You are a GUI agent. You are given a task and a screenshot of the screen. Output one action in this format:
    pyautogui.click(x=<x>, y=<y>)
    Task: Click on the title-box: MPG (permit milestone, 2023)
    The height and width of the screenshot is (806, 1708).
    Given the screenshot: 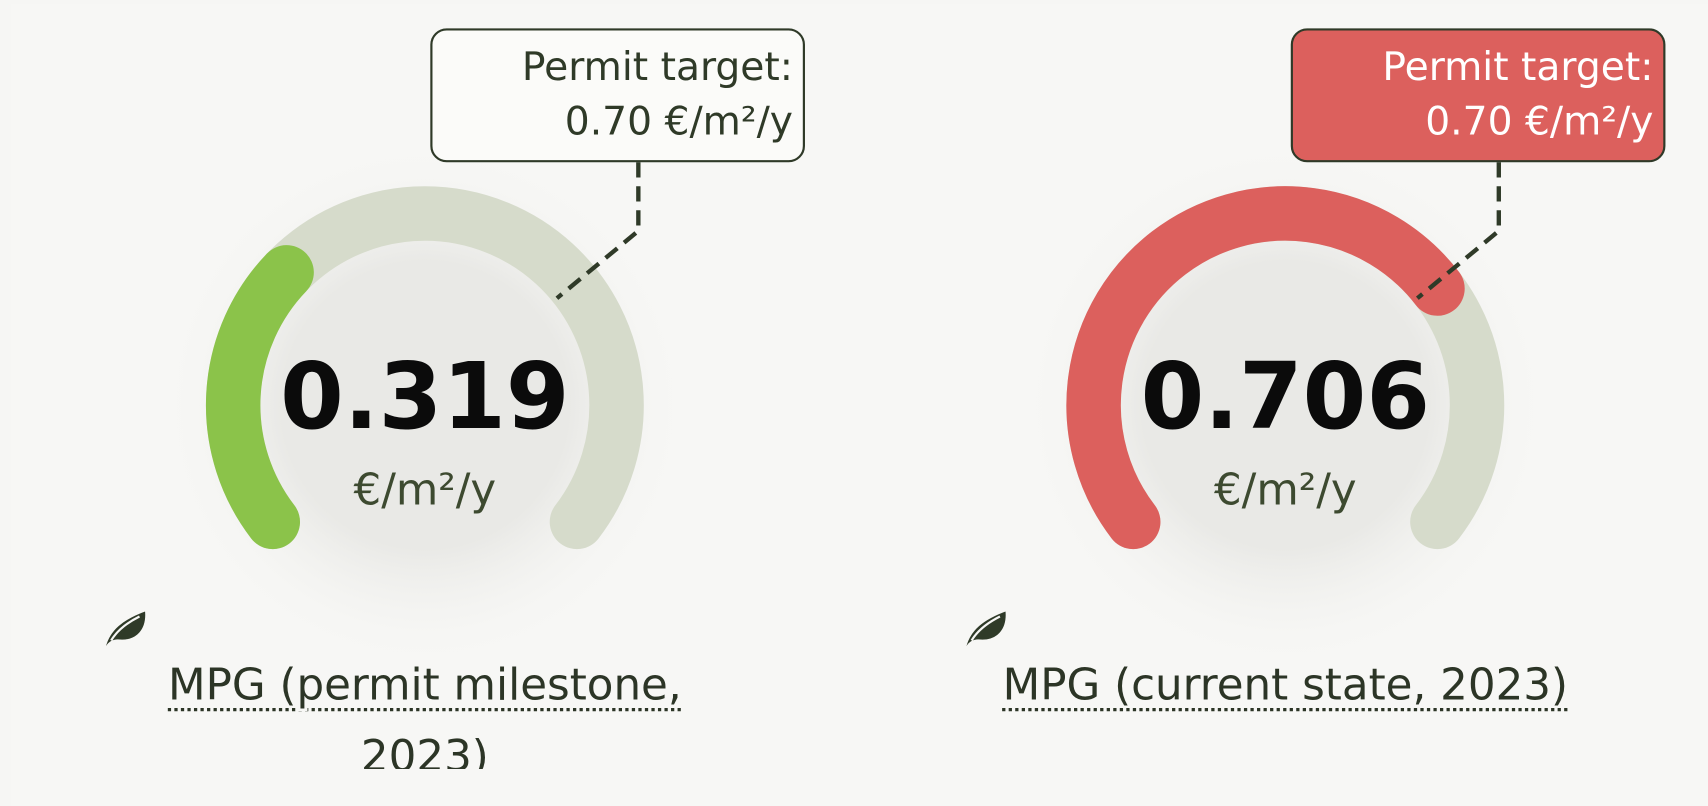 What is the action you would take?
    pyautogui.click(x=425, y=687)
    